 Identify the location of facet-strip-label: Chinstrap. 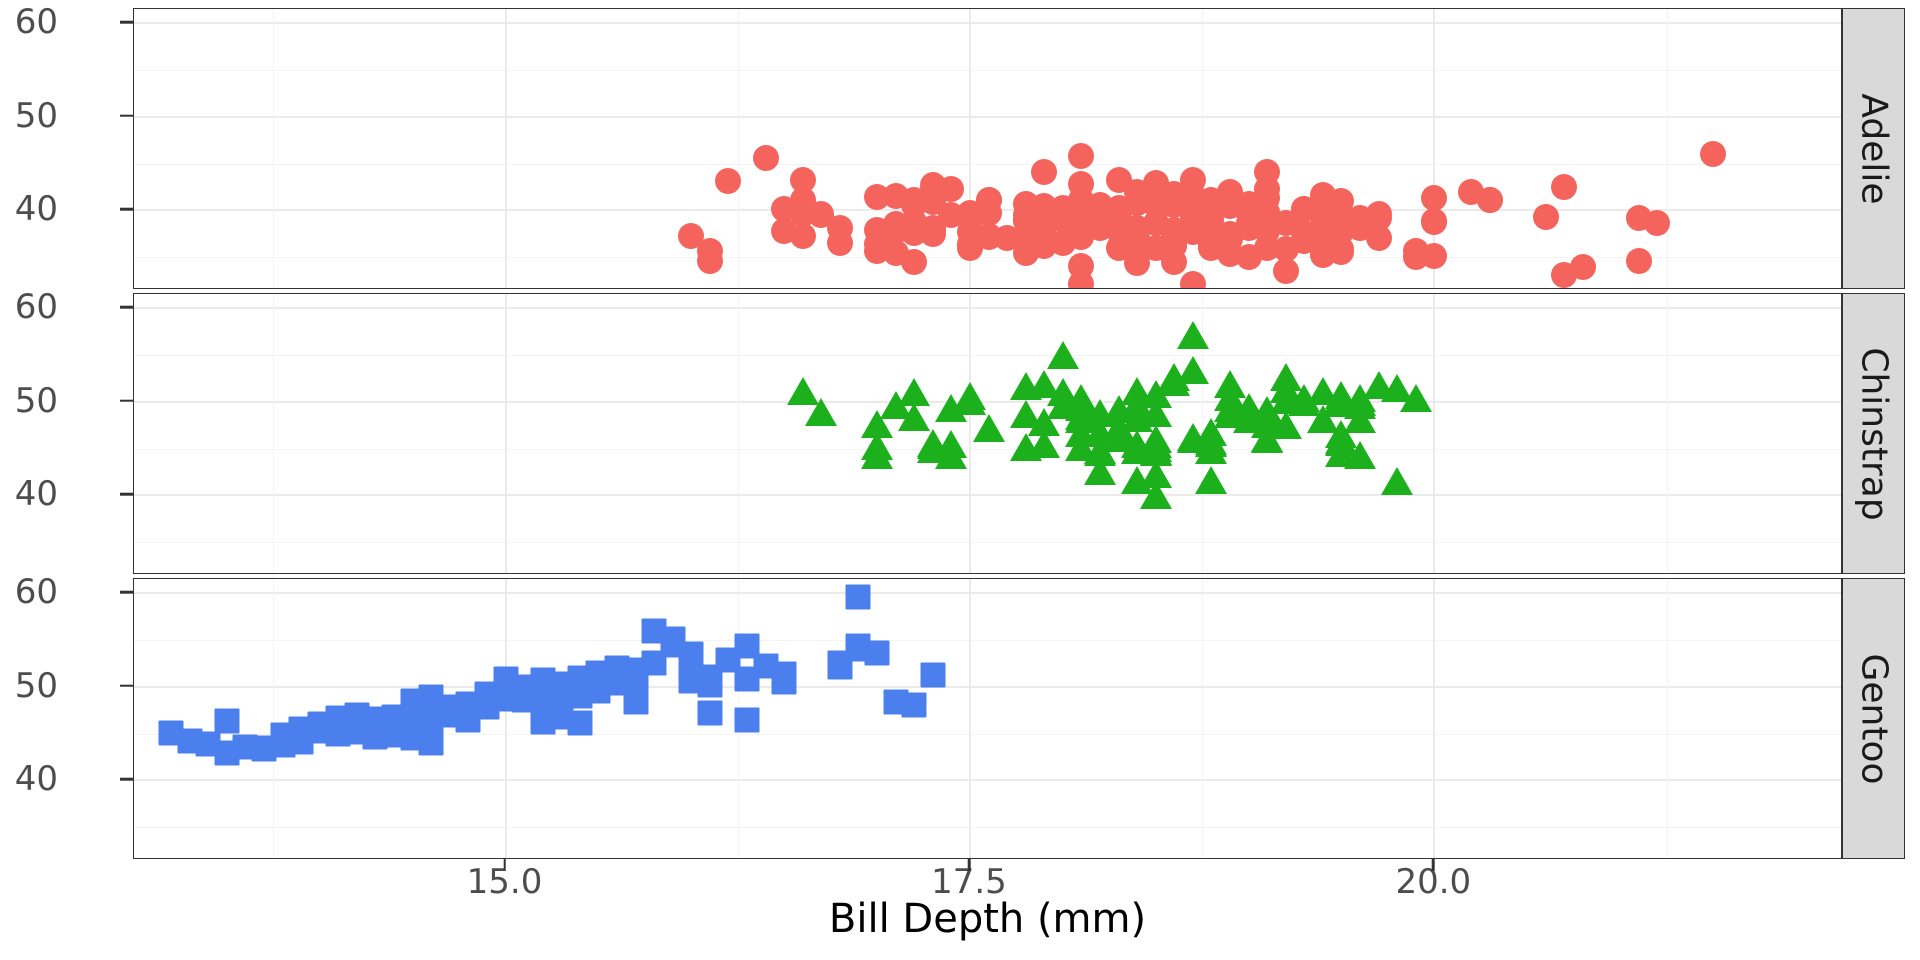
(1873, 433).